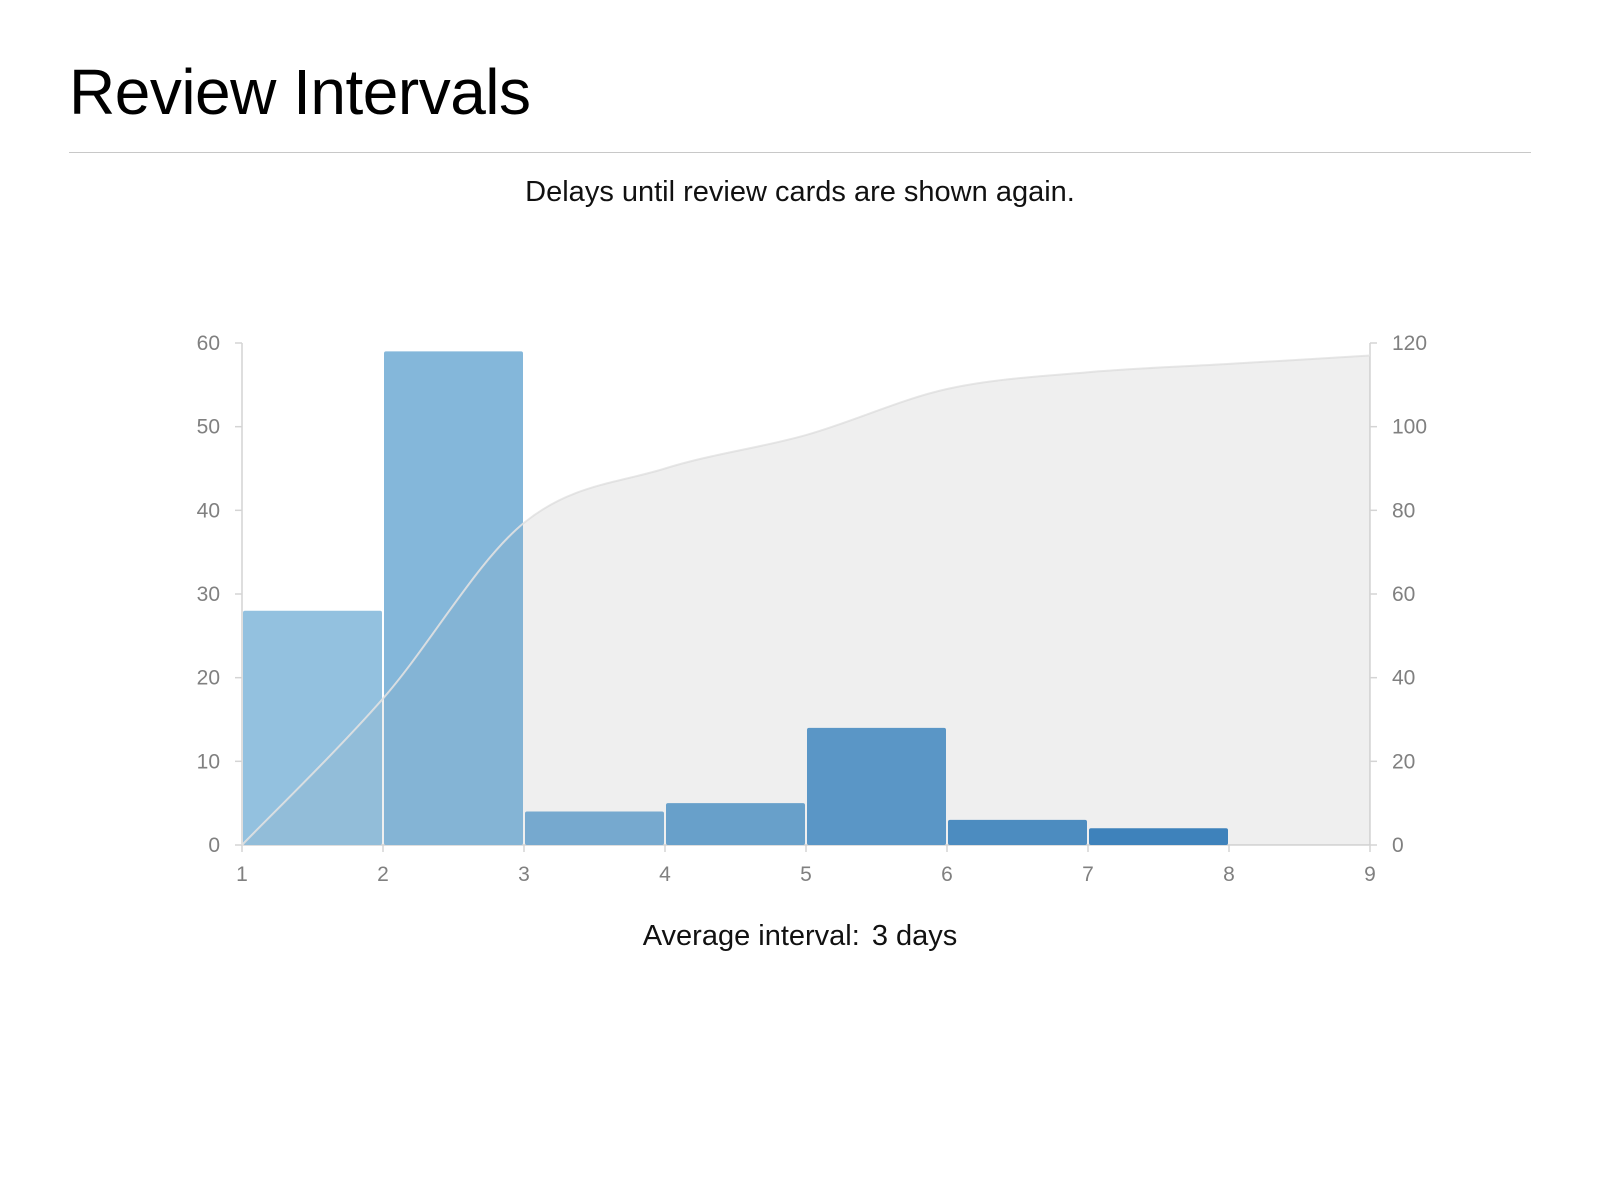  What do you see at coordinates (1403, 594) in the screenshot?
I see `y-right-tick-label: 60` at bounding box center [1403, 594].